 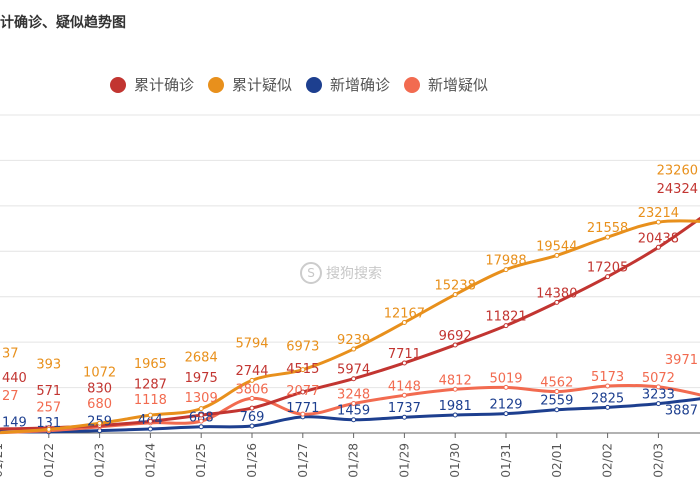 I want to click on data-label: 2825, so click(x=607, y=398).